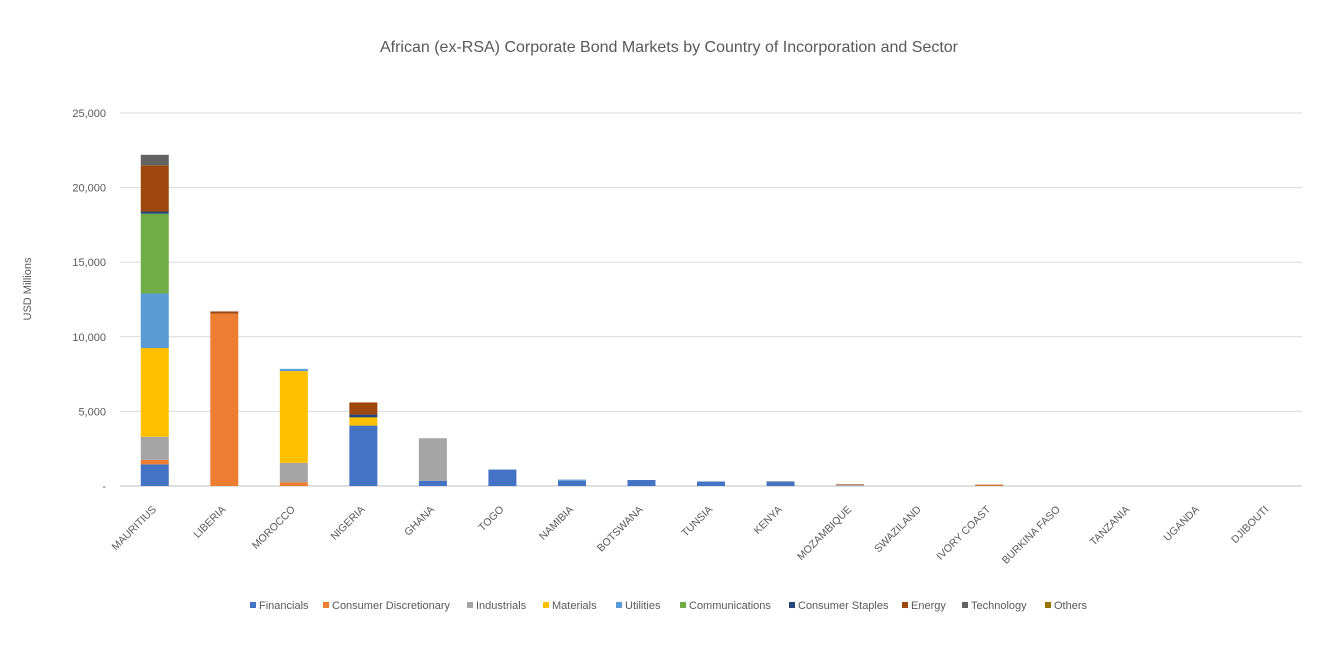  Describe the element at coordinates (209, 522) in the screenshot. I see `x-tick-label: LIBERIA` at that location.